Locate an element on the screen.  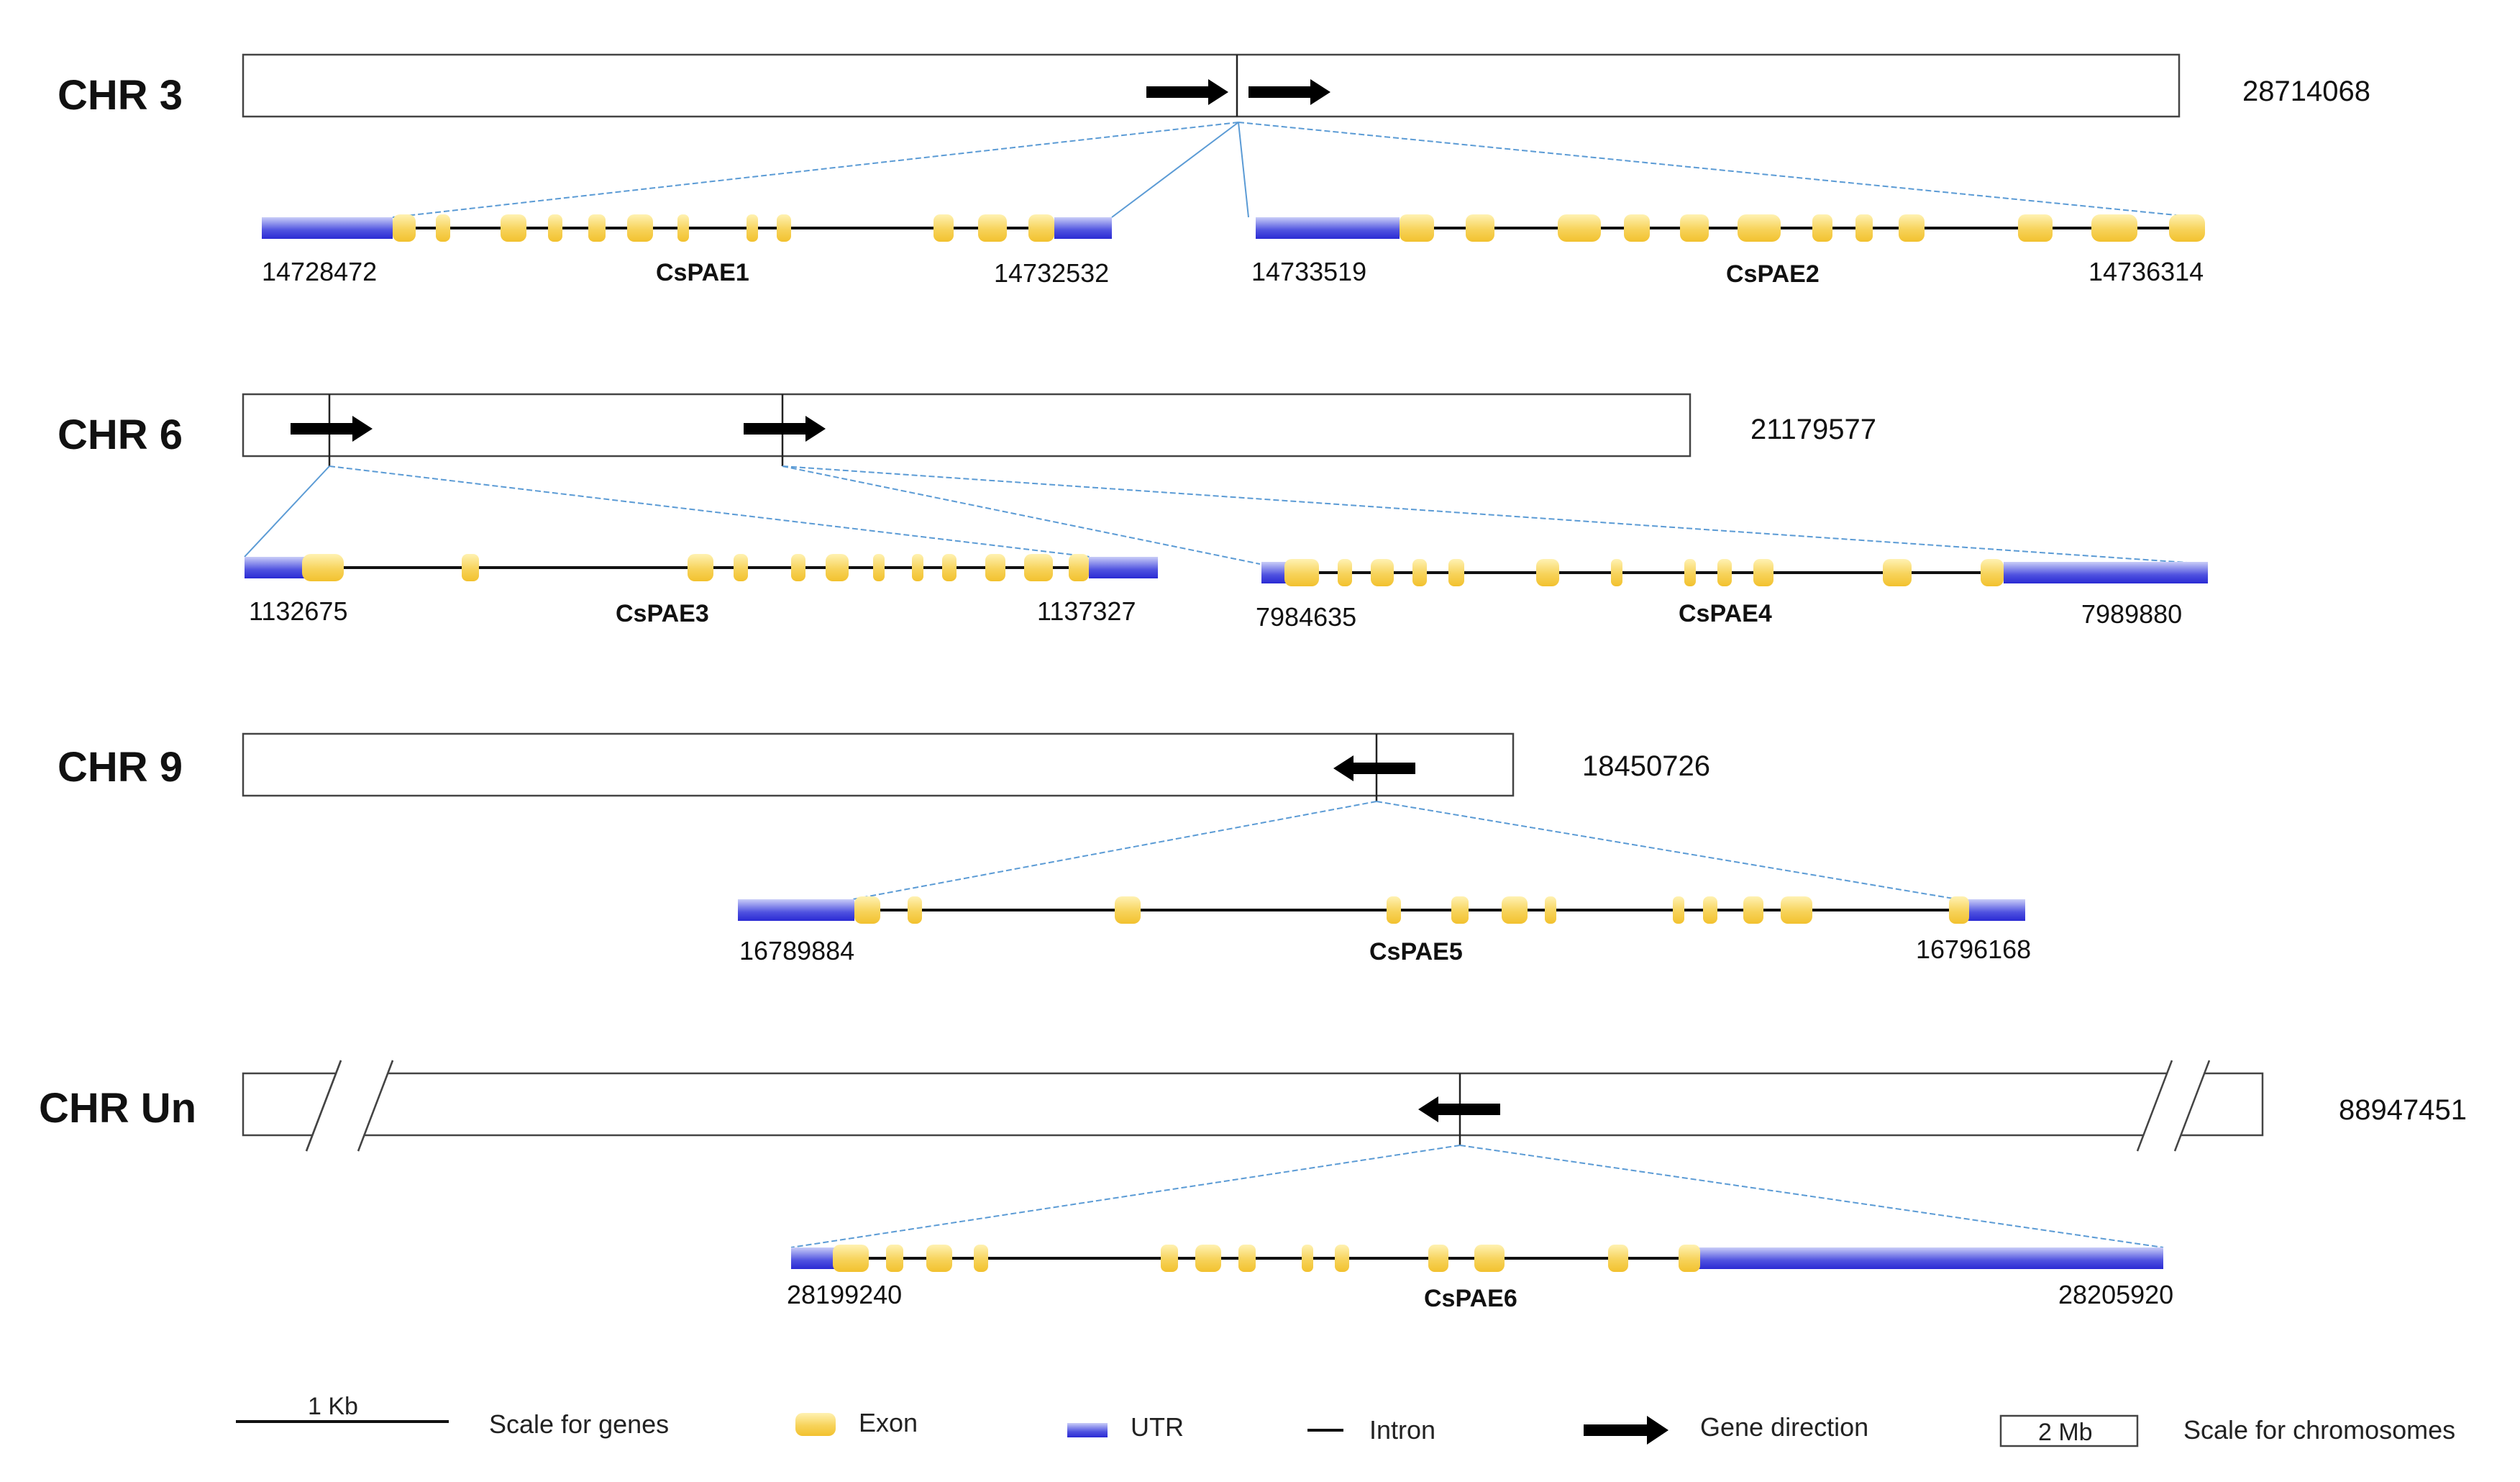
gene-model-cspae6: 28199240 CsPAE6 28205920 is located at coordinates (1480, 1278).